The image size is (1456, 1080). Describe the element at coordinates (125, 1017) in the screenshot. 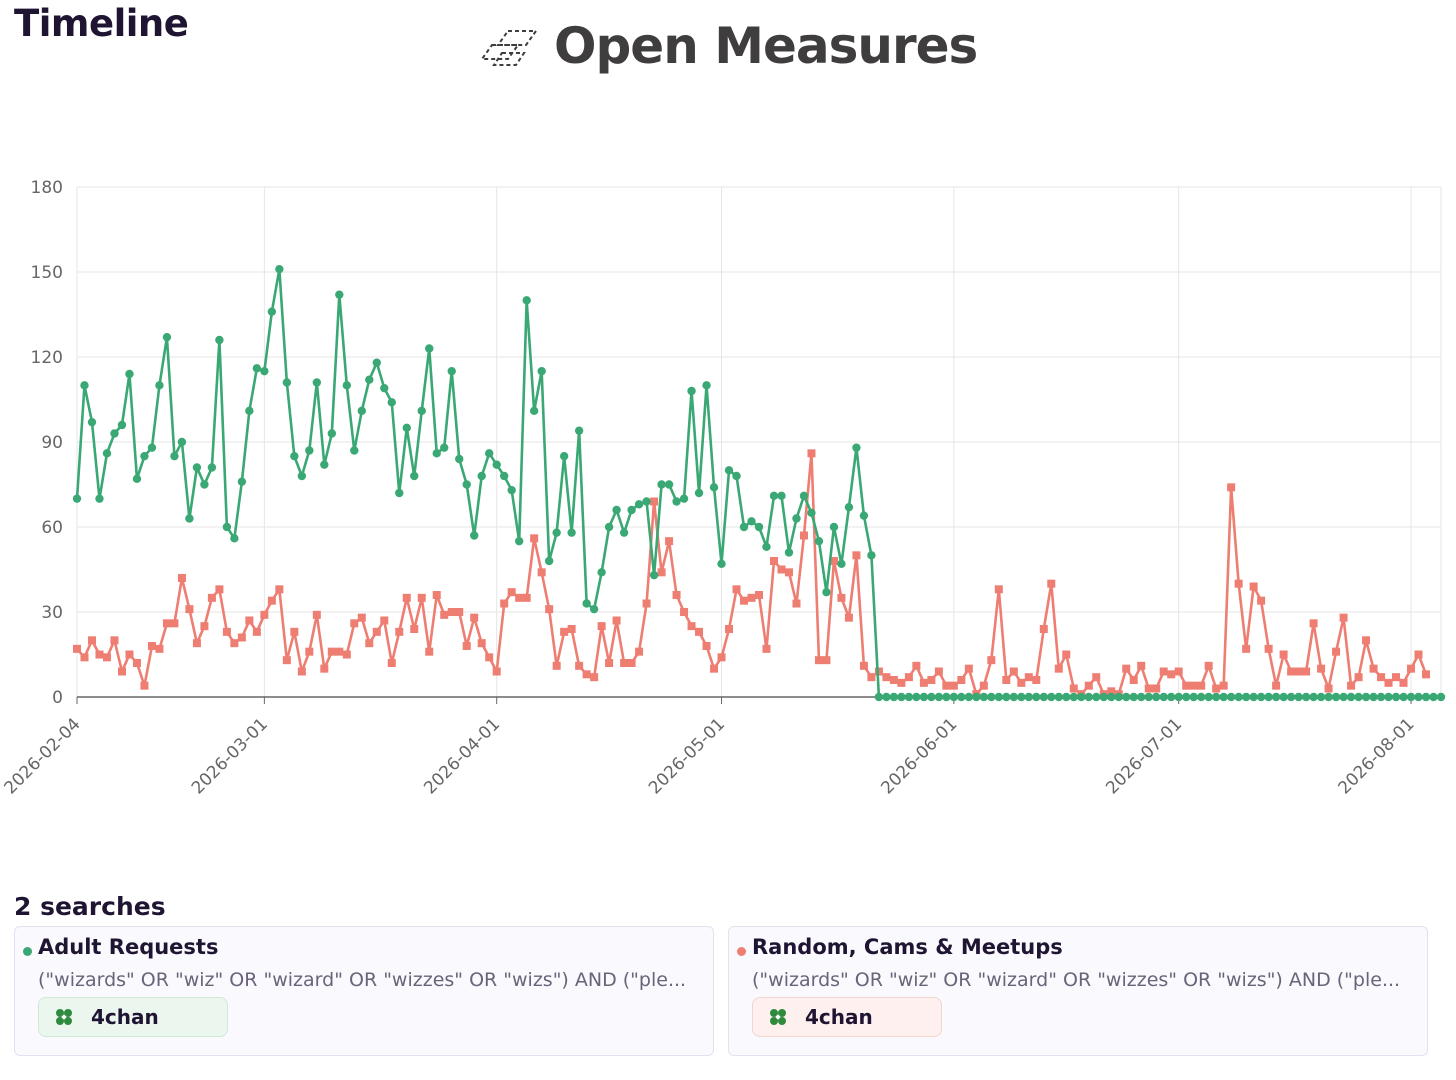

I see `source-label: 4chan` at that location.